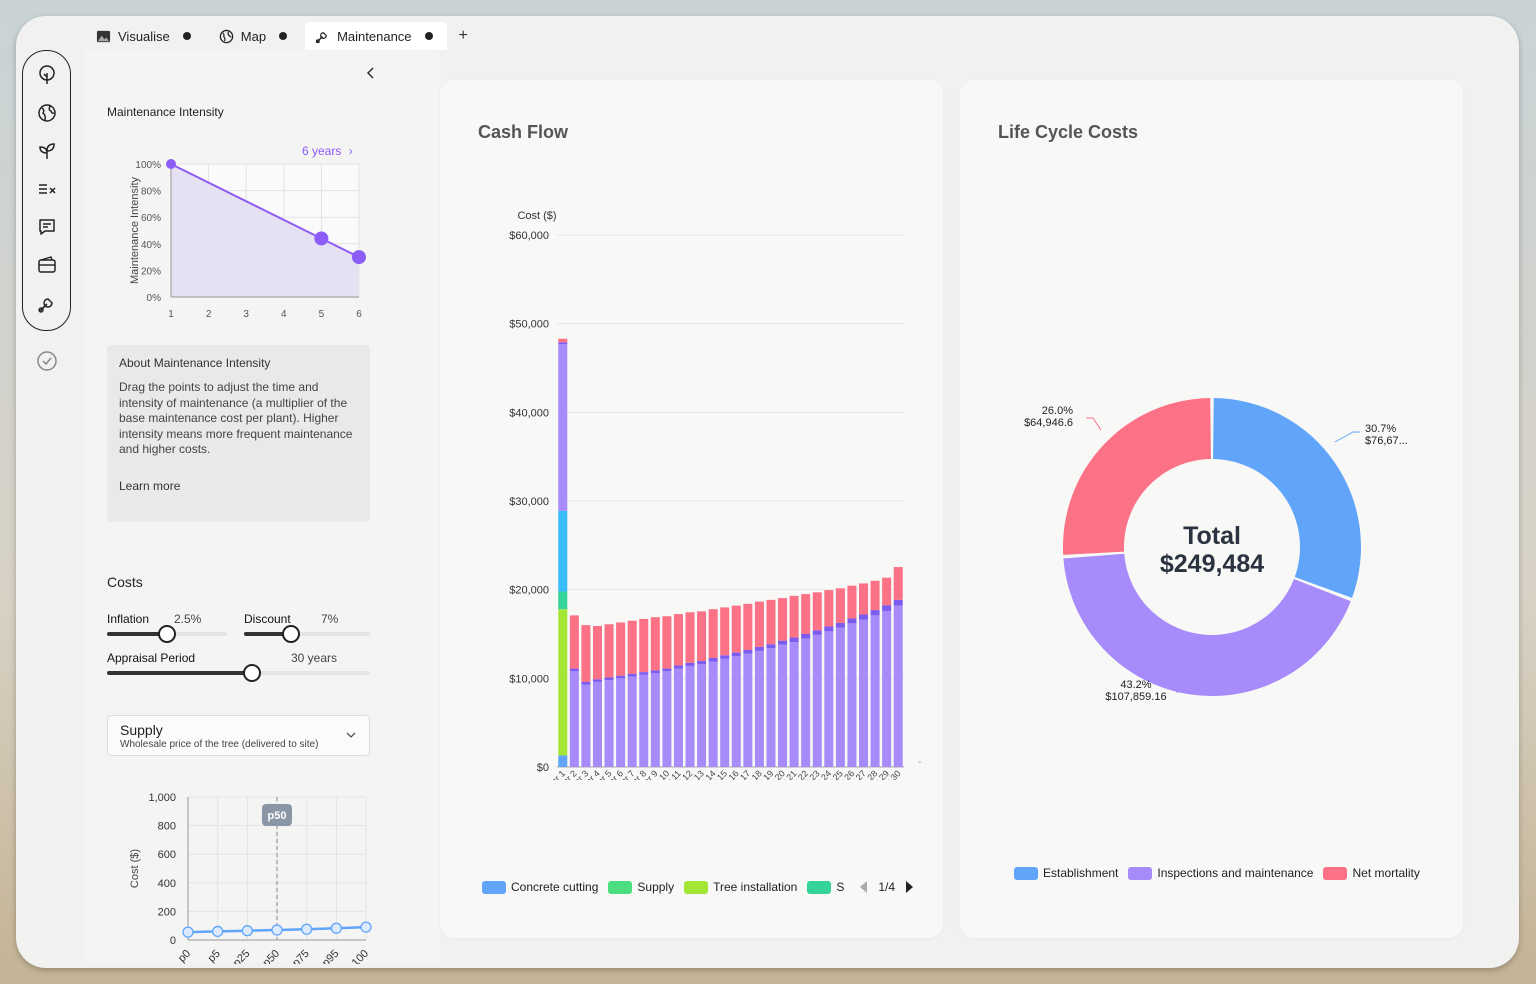 The width and height of the screenshot is (1536, 984). What do you see at coordinates (150, 486) in the screenshot?
I see `learn-more-link: Learn more` at bounding box center [150, 486].